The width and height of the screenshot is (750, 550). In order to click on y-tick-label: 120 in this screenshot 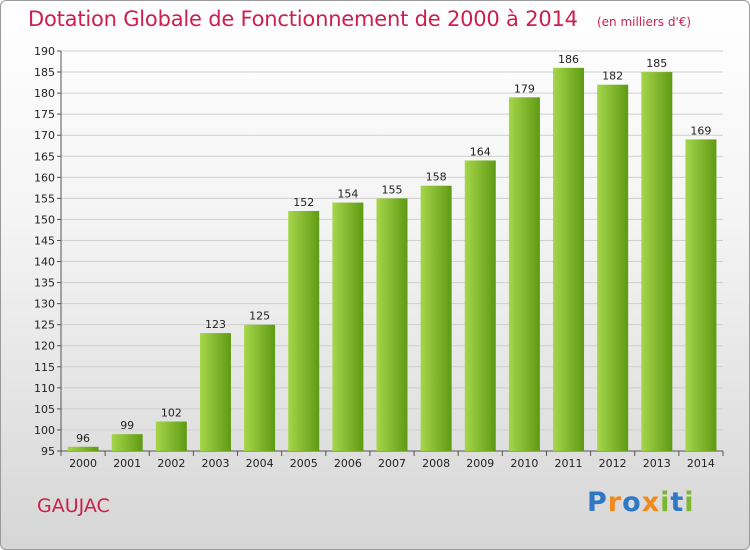, I will do `click(44, 346)`.